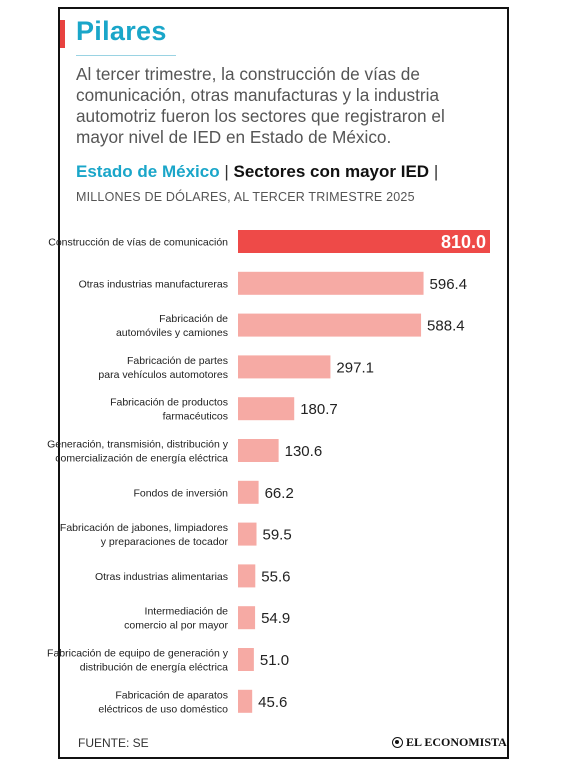 This screenshot has height=768, width=570. Describe the element at coordinates (272, 702) in the screenshot. I see `value-label-11: 45.6` at that location.